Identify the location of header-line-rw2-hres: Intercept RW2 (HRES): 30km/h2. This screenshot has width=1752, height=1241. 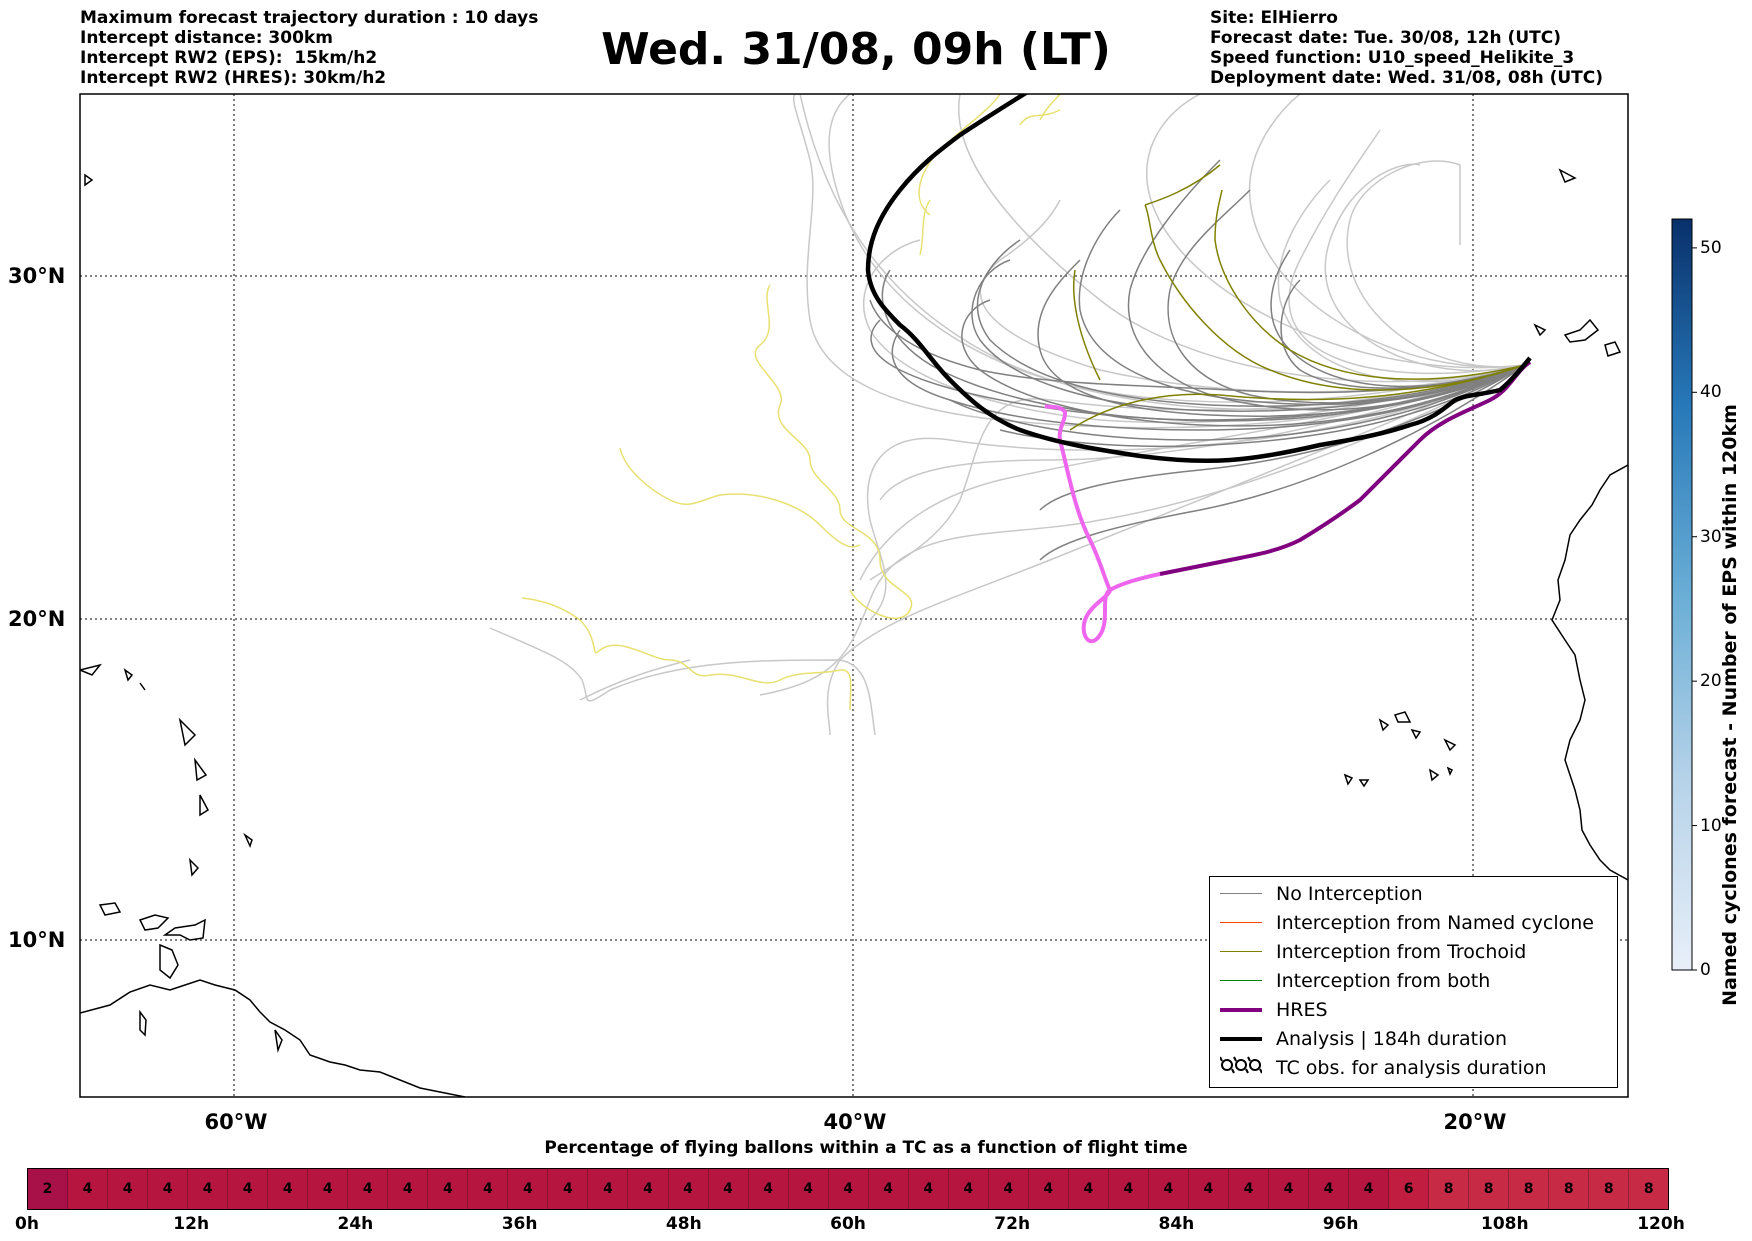
(233, 78).